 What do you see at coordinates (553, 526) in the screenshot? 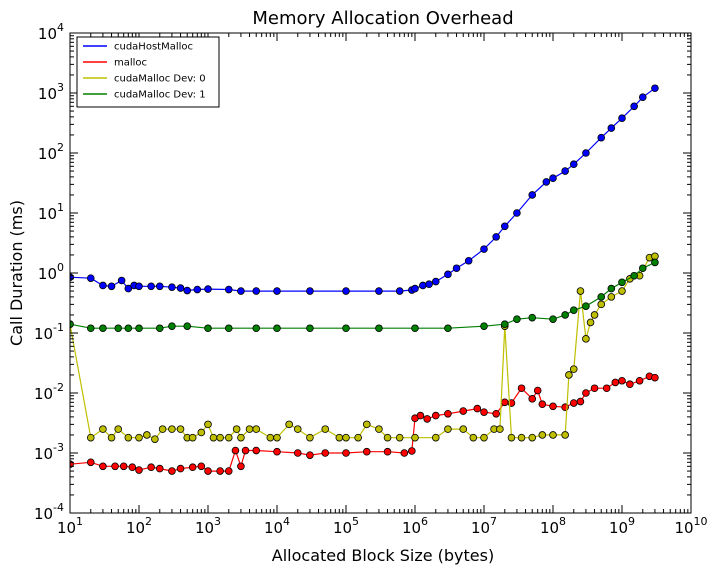
I see `x-tick-label: 10⁸` at bounding box center [553, 526].